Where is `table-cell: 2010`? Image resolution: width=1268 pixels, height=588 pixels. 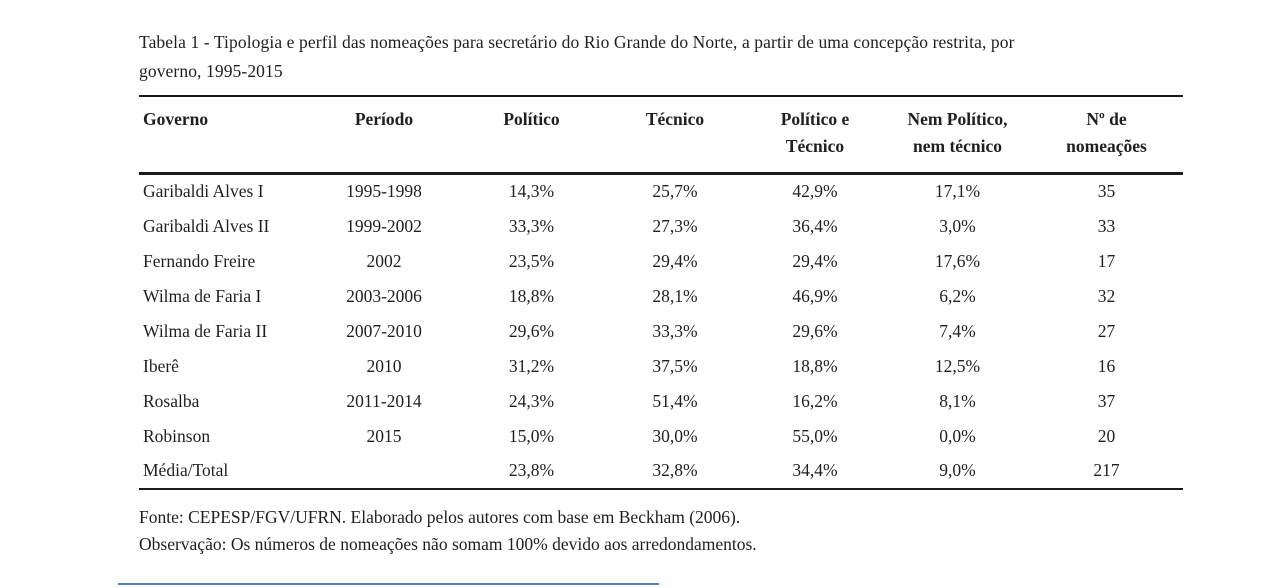
table-cell: 2010 is located at coordinates (384, 365).